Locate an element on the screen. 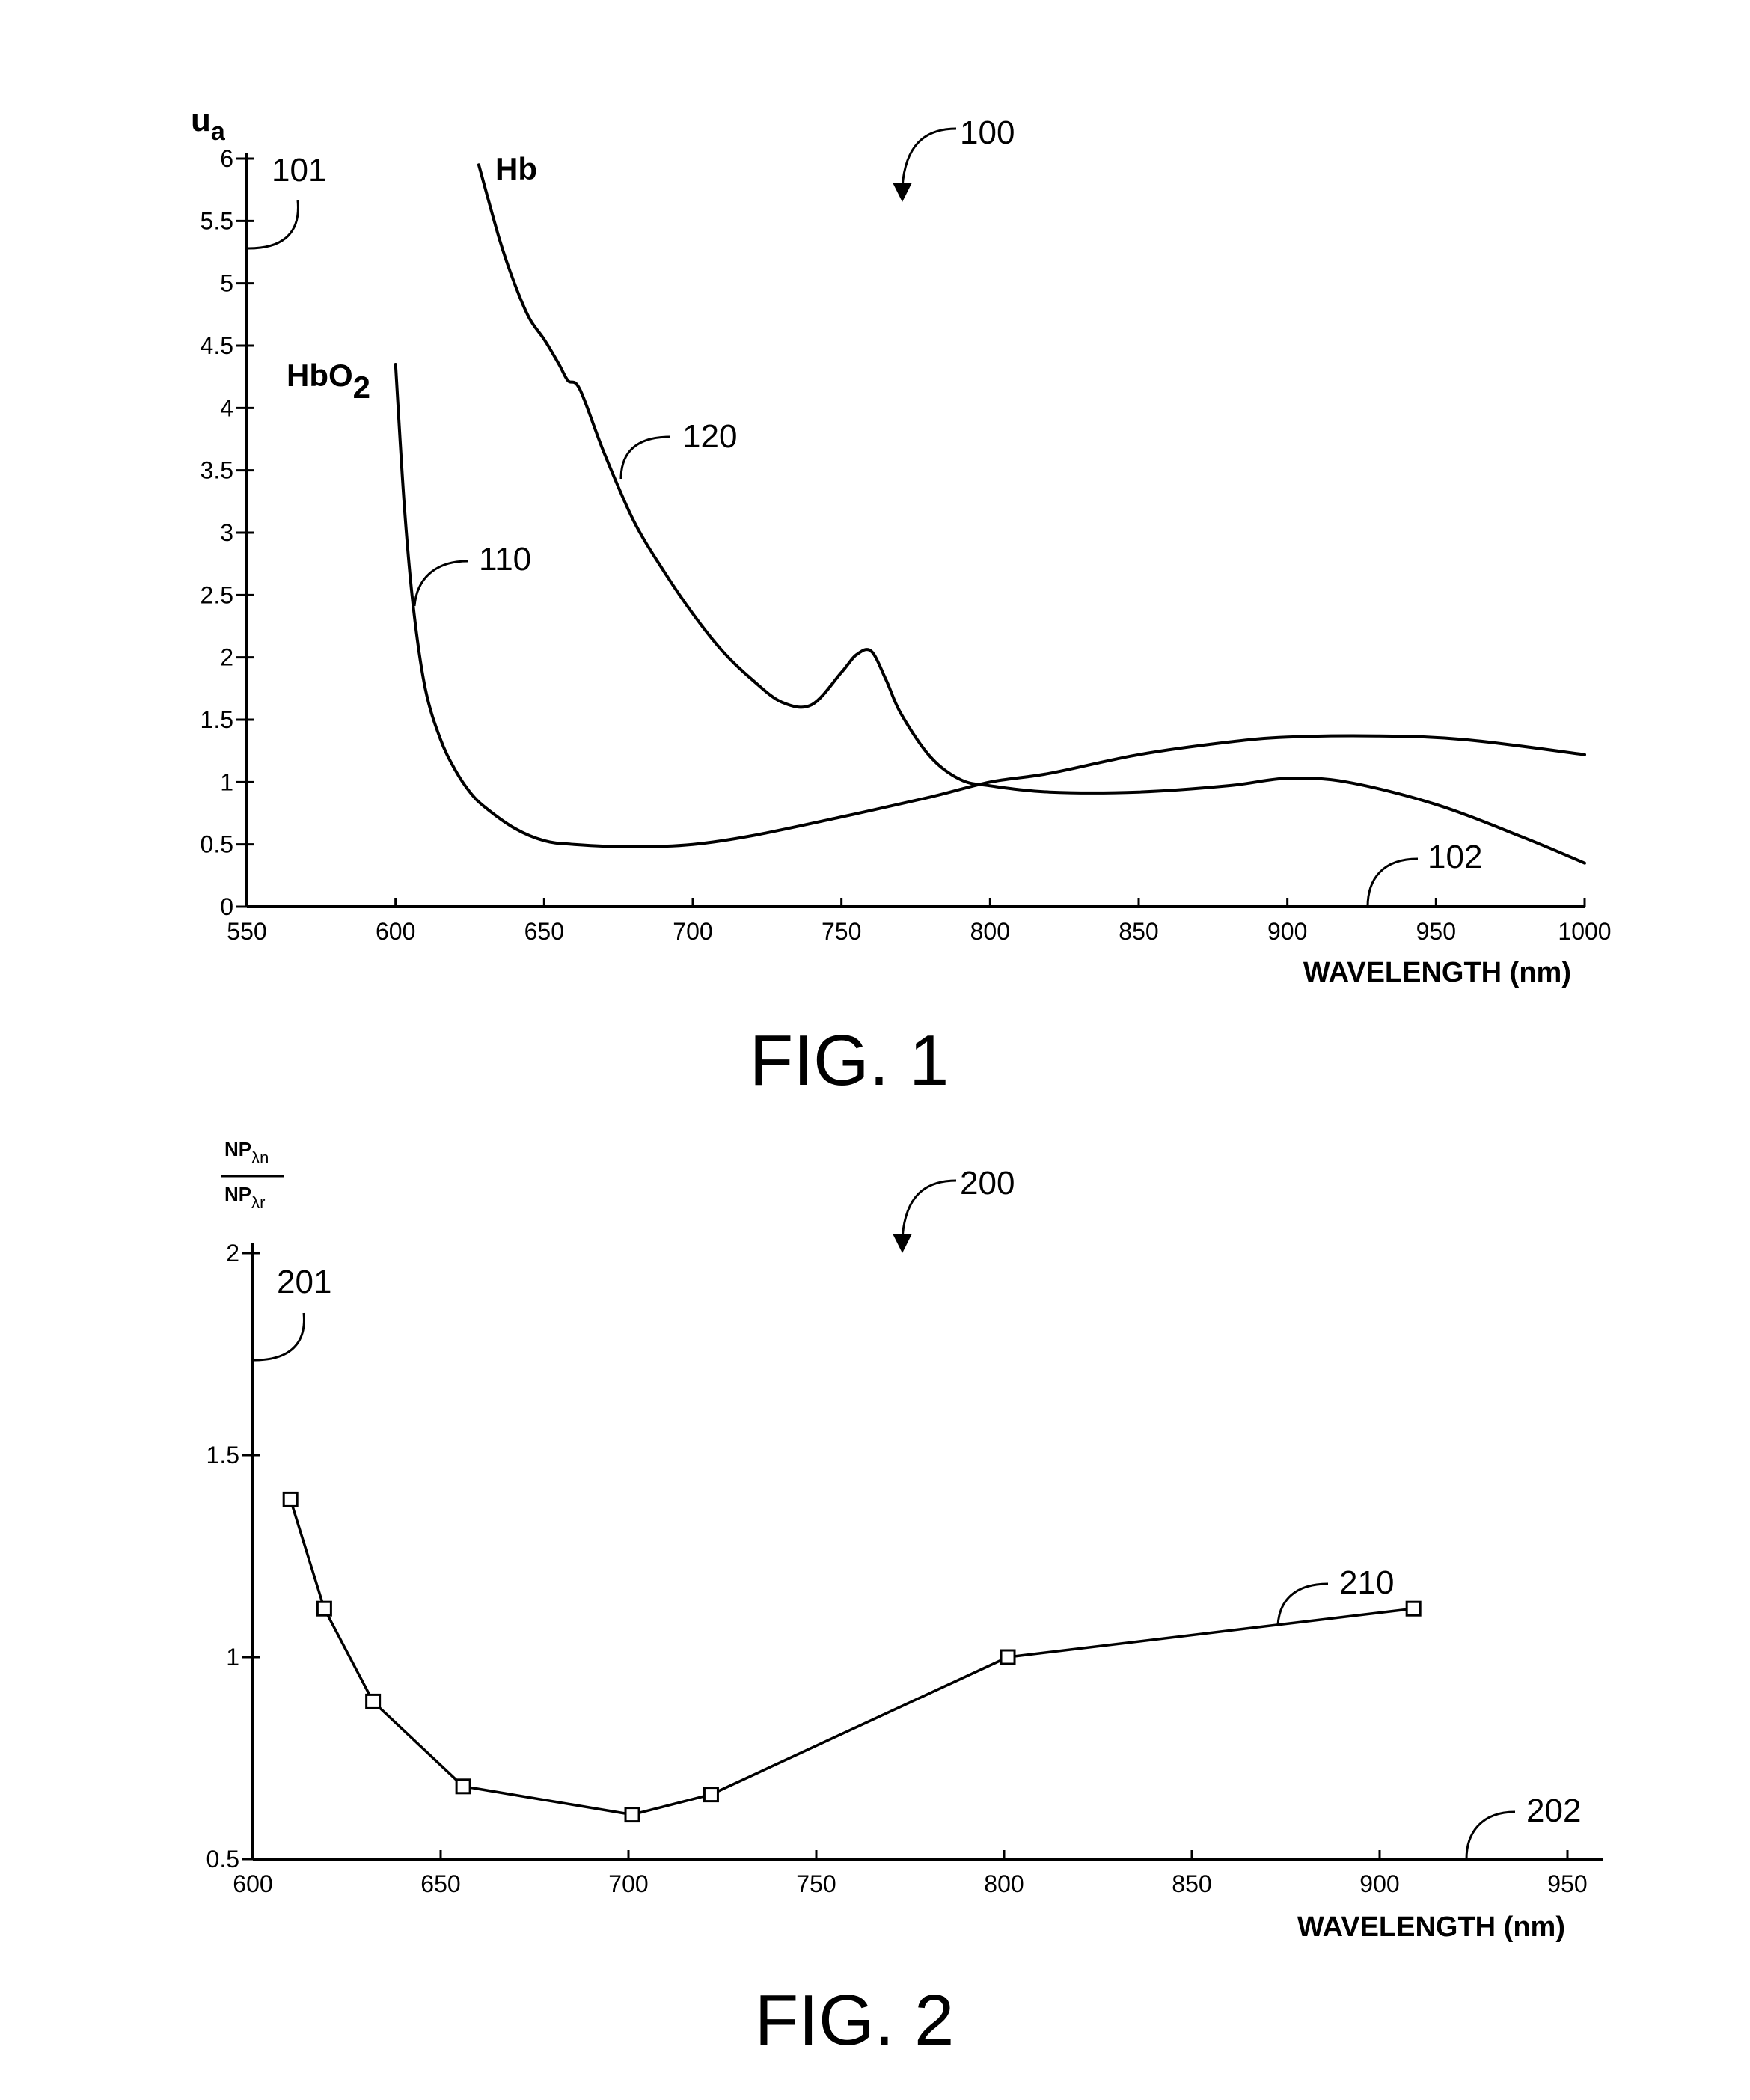 The width and height of the screenshot is (1750, 2100). fig2-y-axis-ref-leader is located at coordinates (279, 1336).